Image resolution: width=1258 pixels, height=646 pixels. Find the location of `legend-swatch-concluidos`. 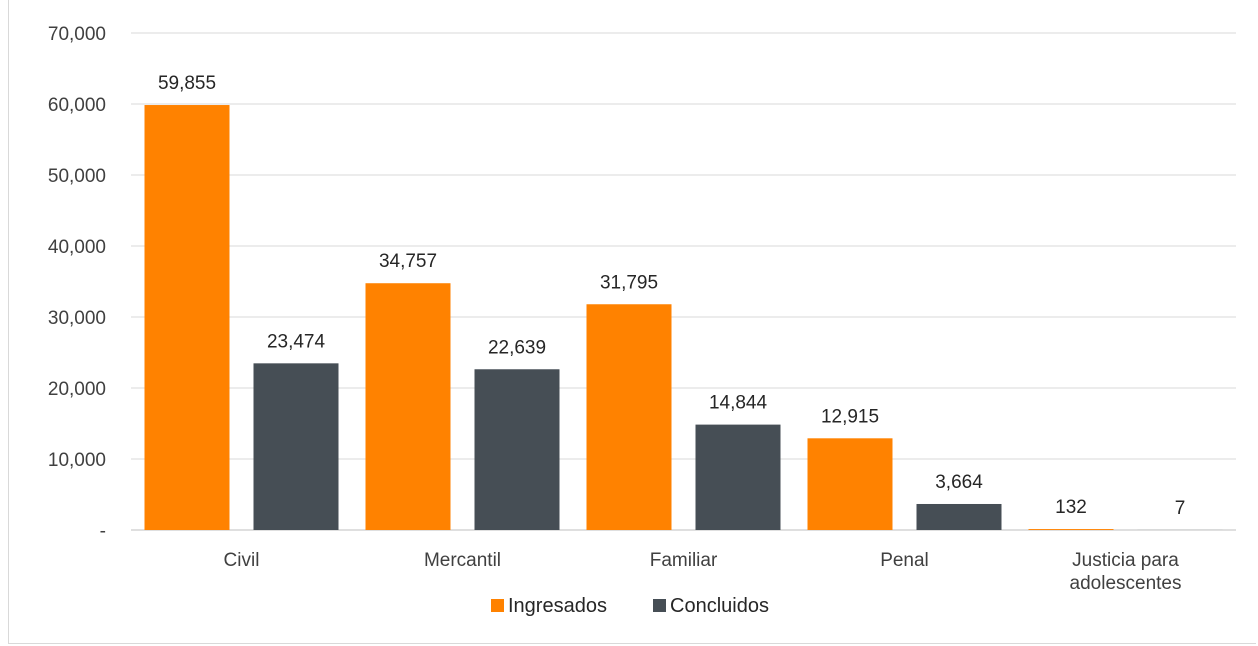

legend-swatch-concluidos is located at coordinates (659, 605).